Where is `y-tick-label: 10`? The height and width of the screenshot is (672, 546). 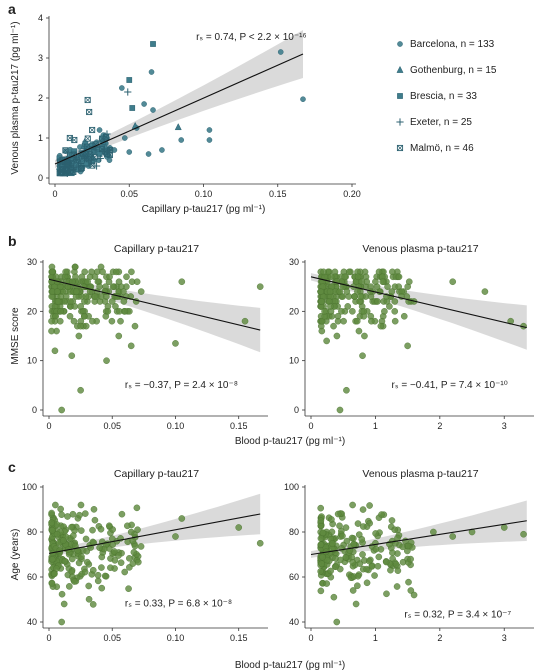
y-tick-label: 10 is located at coordinates (294, 361).